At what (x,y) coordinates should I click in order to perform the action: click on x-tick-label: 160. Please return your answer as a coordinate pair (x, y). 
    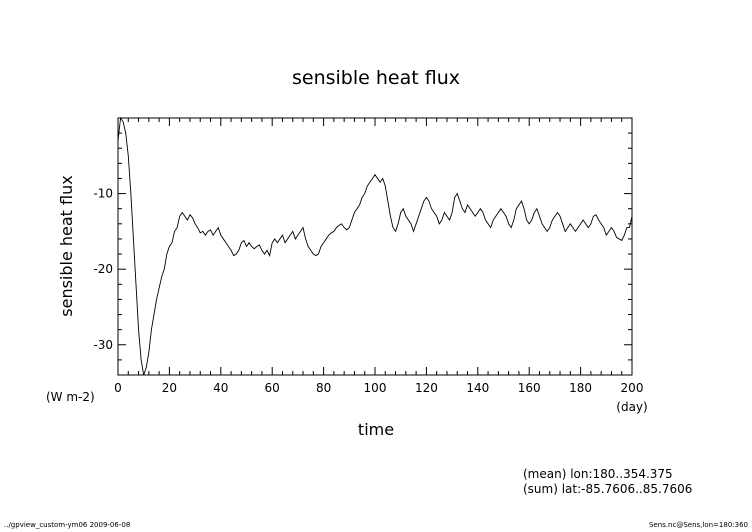
    Looking at the image, I should click on (529, 388).